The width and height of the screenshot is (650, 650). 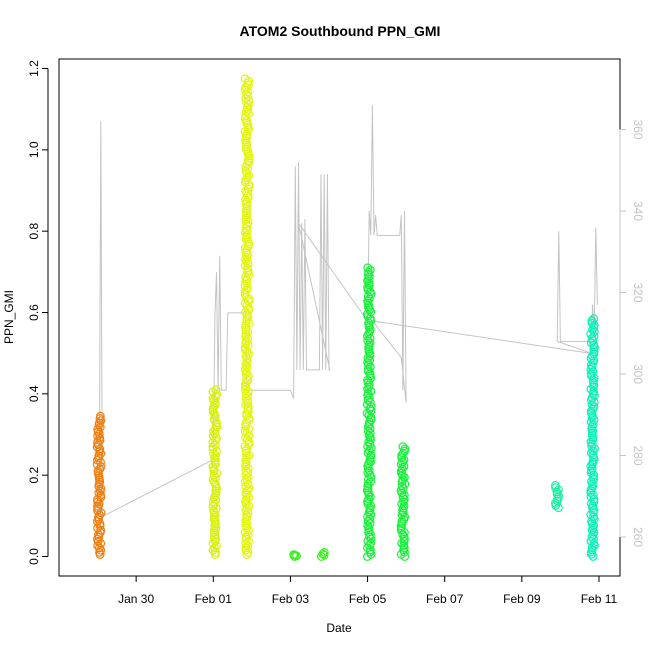 I want to click on y-axis-label: PPN_GMI, so click(x=9, y=317).